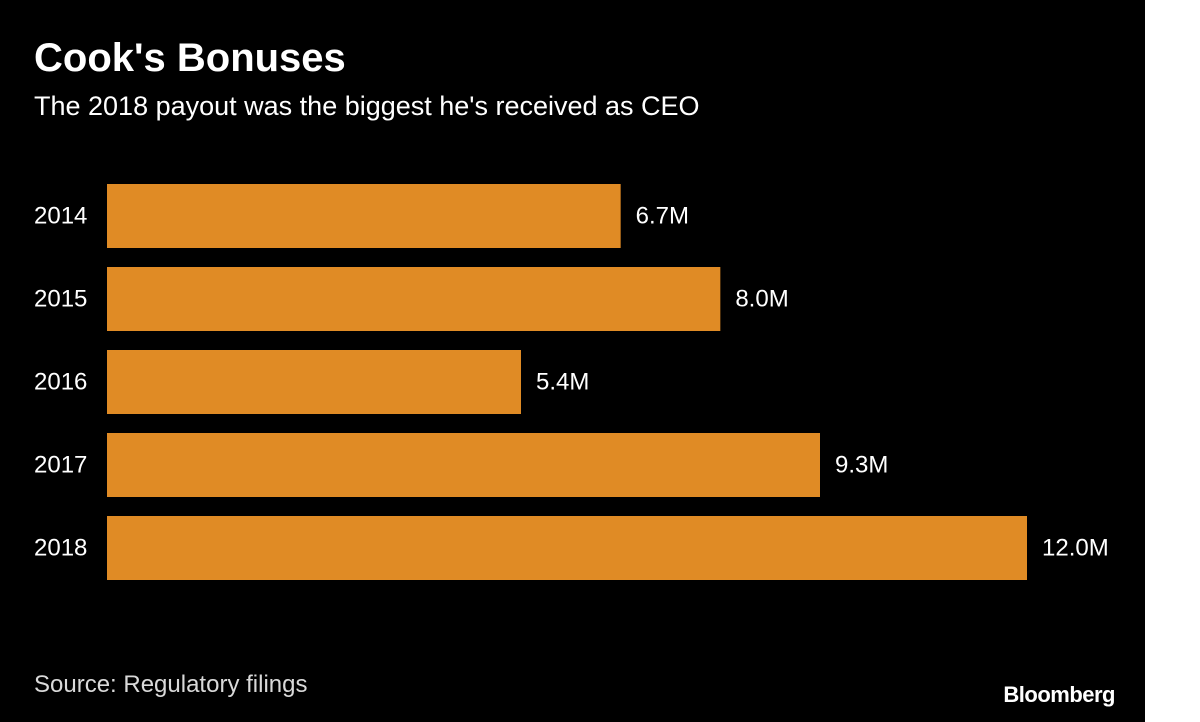  I want to click on chart-title: Cook's Bonuses, so click(190, 58).